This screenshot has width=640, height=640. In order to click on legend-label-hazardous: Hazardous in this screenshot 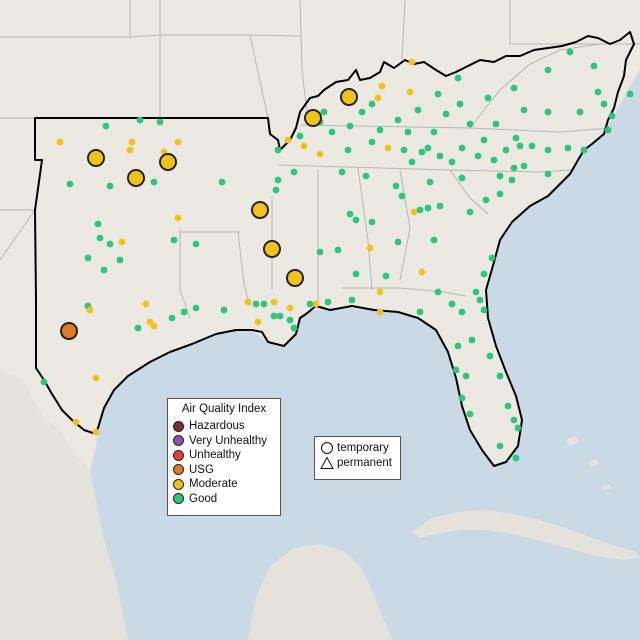, I will do `click(217, 426)`.